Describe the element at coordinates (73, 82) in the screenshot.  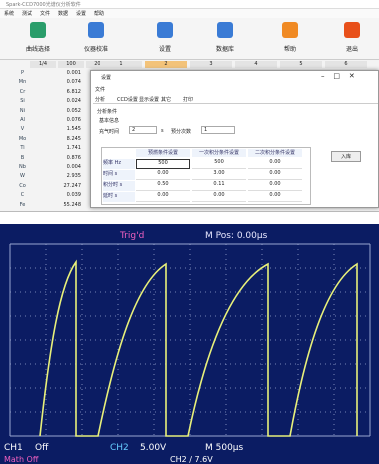
I see `element-value: 0.074` at that location.